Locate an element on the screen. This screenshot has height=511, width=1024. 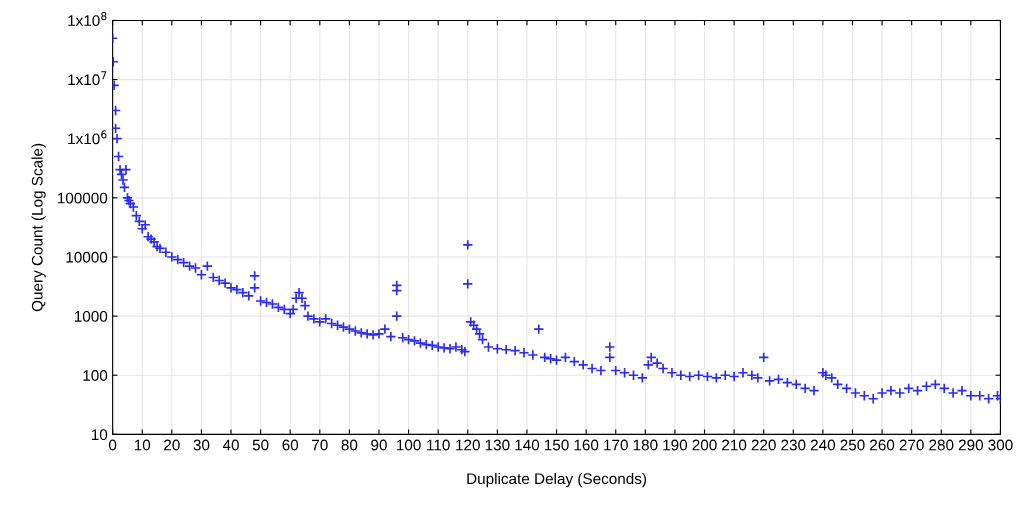
y-tick-label: 100 is located at coordinates (95, 375).